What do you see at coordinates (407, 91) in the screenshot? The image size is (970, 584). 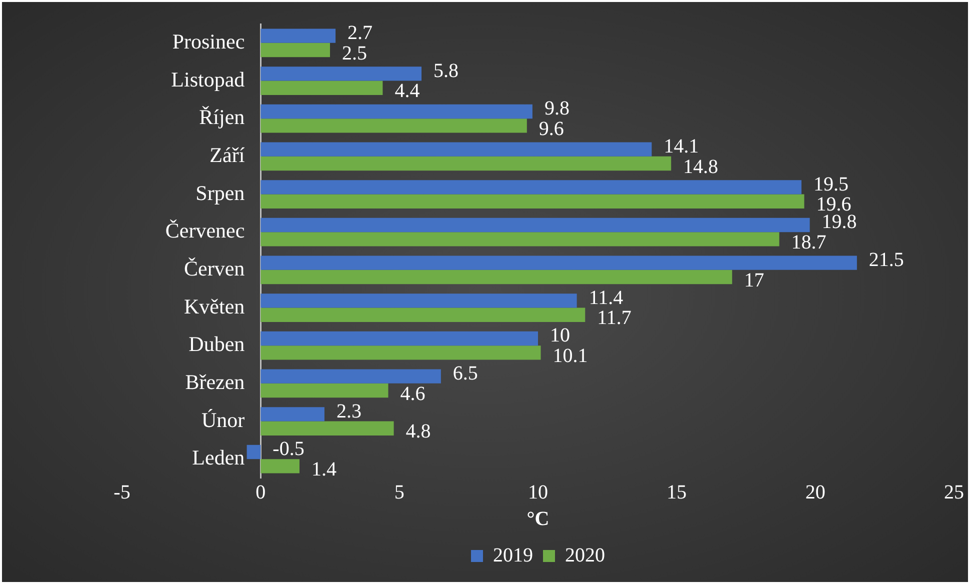 I see `data-label: 4.4` at bounding box center [407, 91].